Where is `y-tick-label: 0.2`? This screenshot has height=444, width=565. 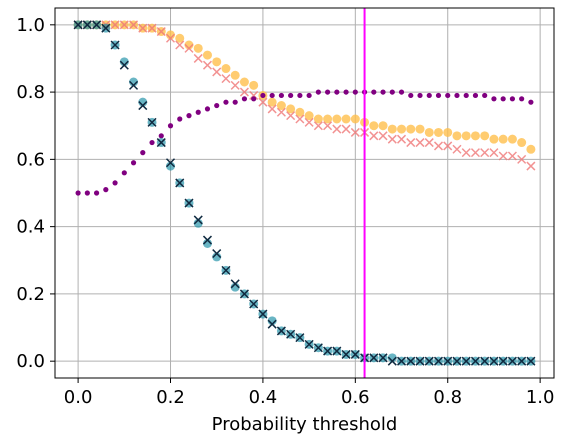 y-tick-label: 0.2 is located at coordinates (30, 294).